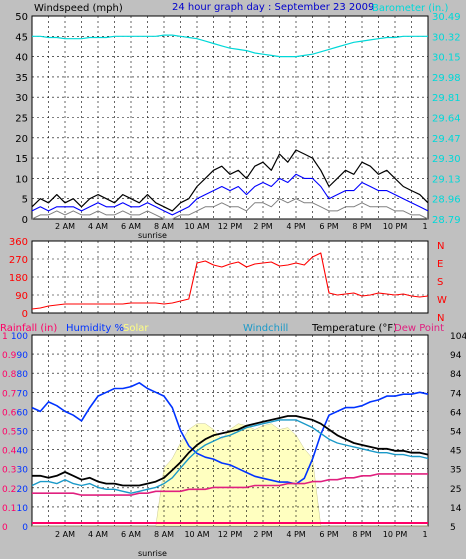 This screenshot has height=559, width=466. Describe the element at coordinates (152, 235) in the screenshot. I see `sunrise-label-top: sunrise` at that location.